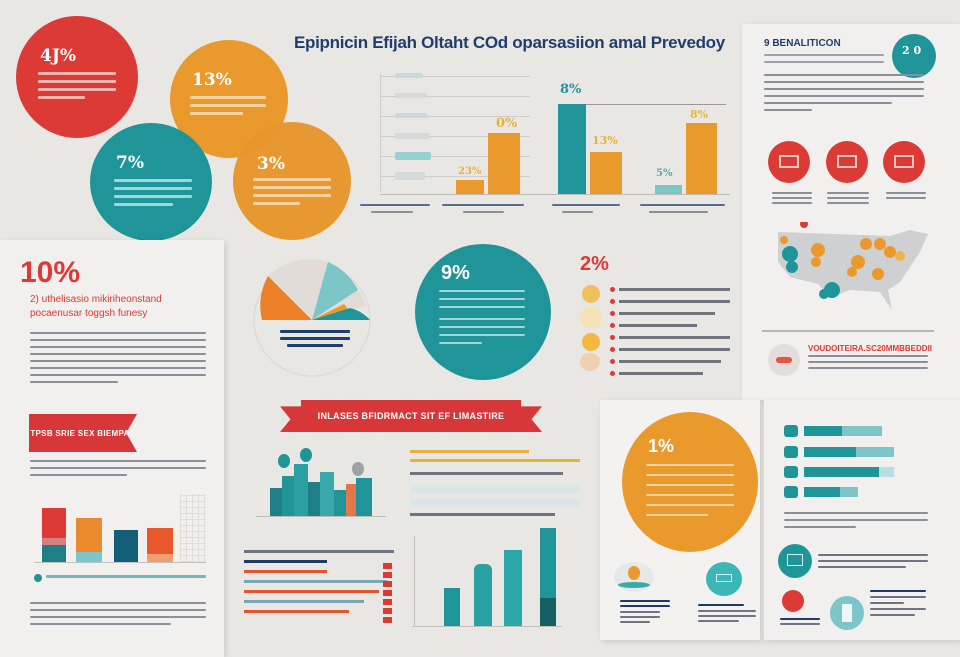 The width and height of the screenshot is (960, 657). I want to click on pie-chart, so click(310, 315).